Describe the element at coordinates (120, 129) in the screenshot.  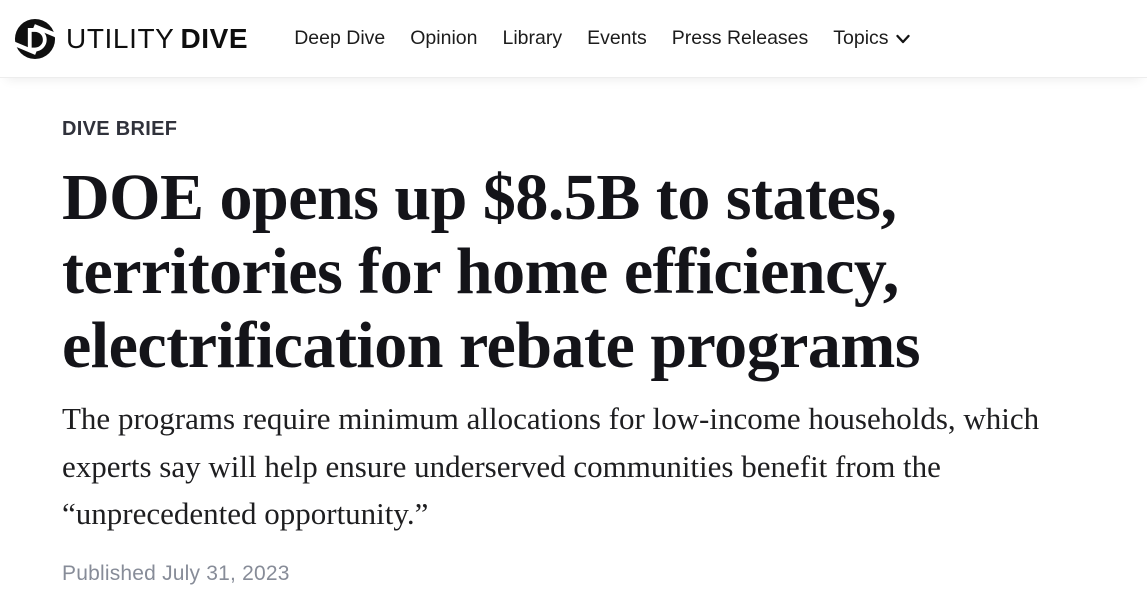
I see `article-kicker: DIVE BRIEF` at that location.